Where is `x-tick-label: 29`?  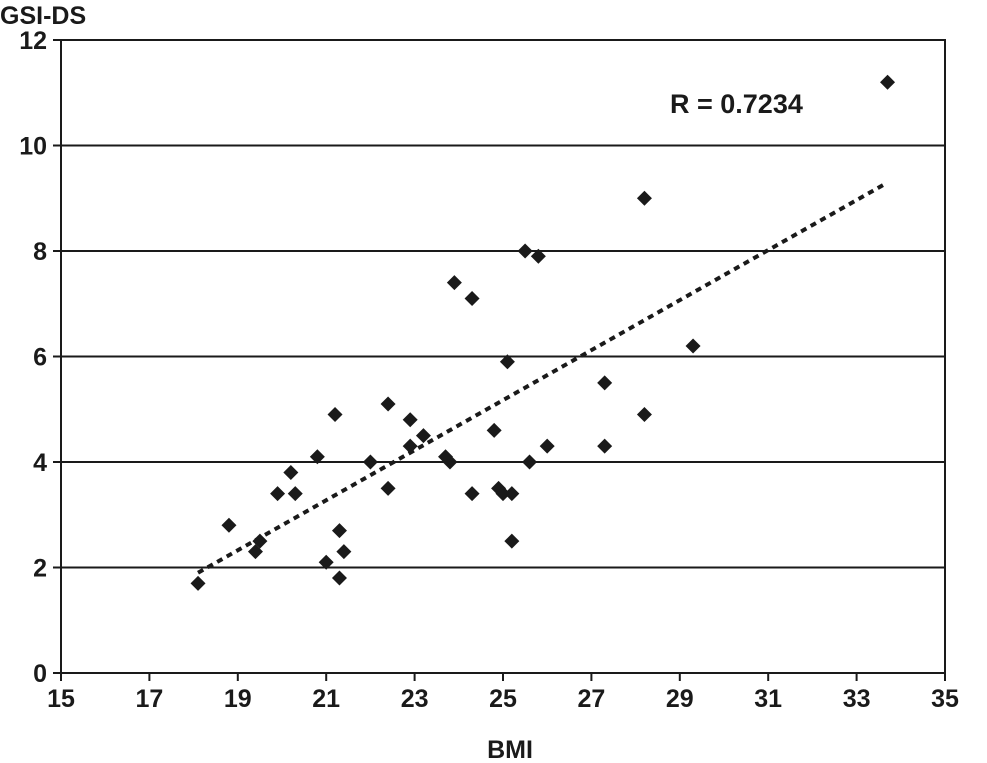
x-tick-label: 29 is located at coordinates (680, 699).